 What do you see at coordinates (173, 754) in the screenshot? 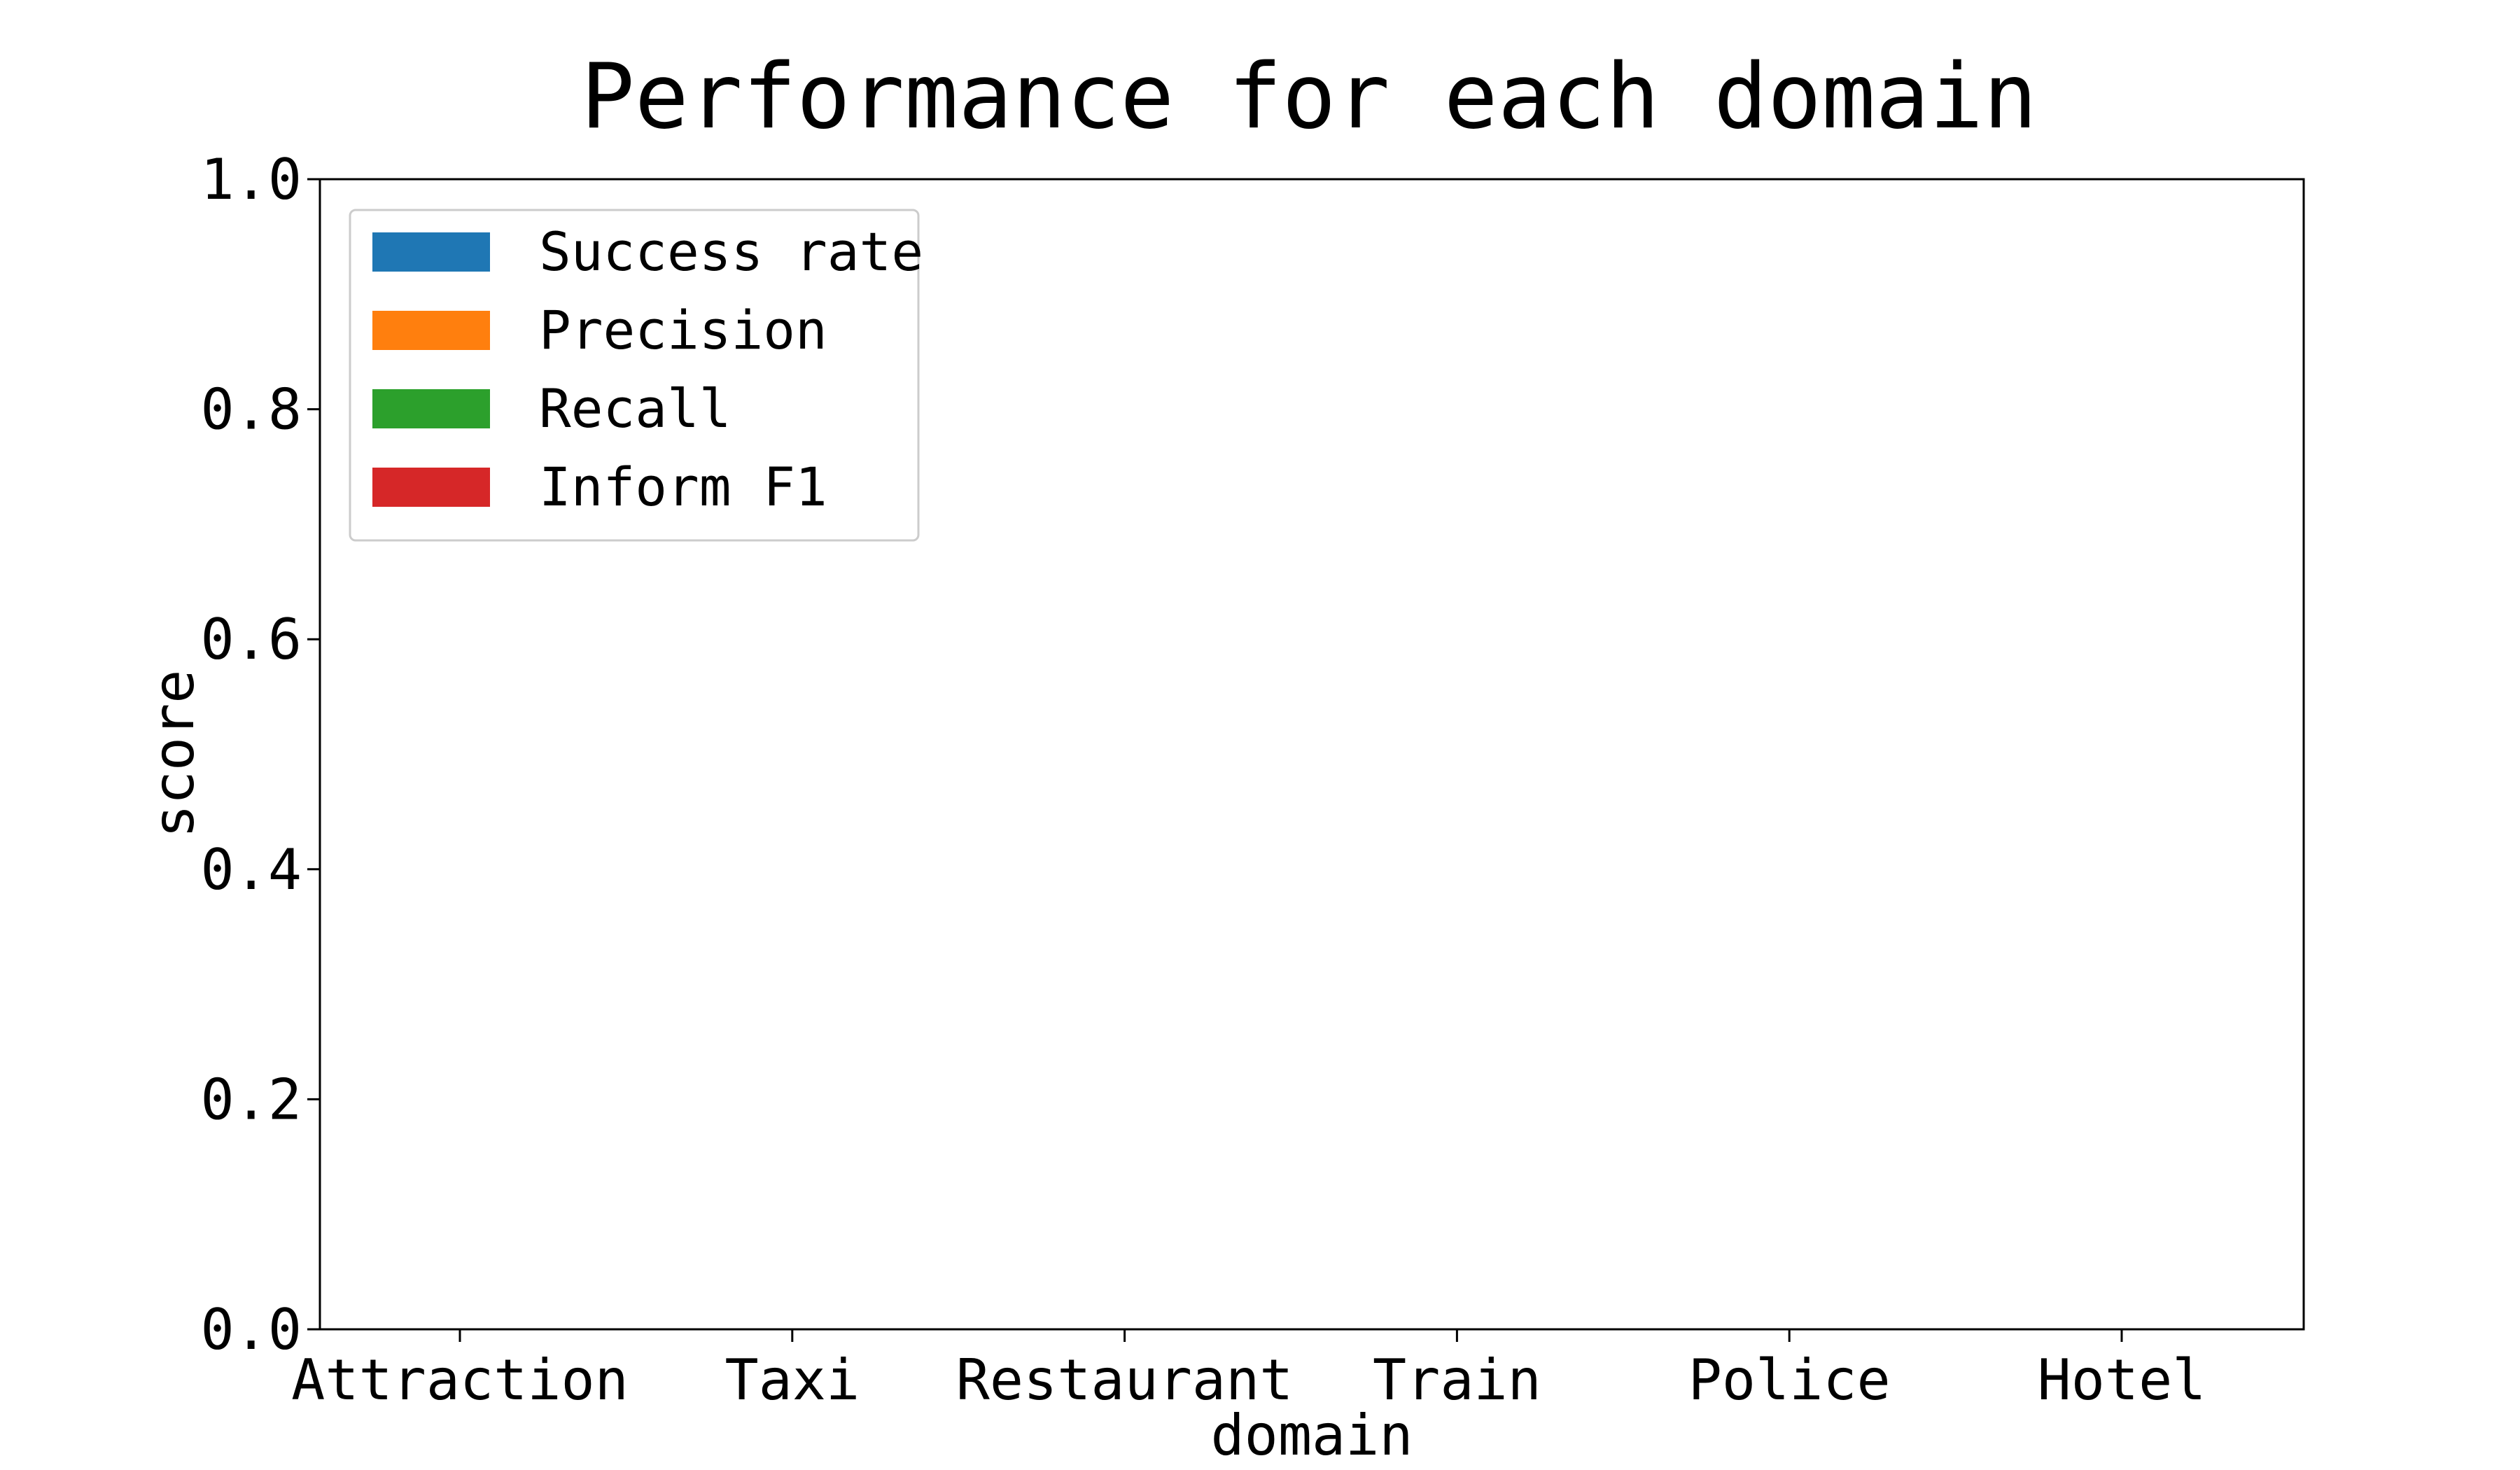
I see `y-axis-label: score` at bounding box center [173, 754].